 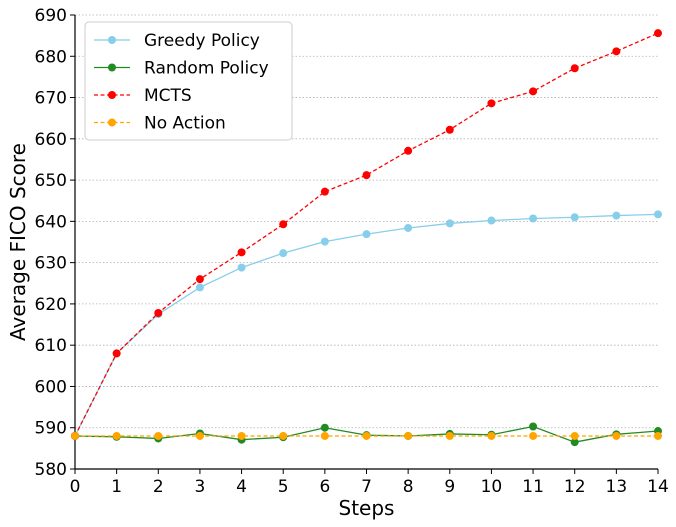 I want to click on y-tick-label: 690, so click(x=51, y=16).